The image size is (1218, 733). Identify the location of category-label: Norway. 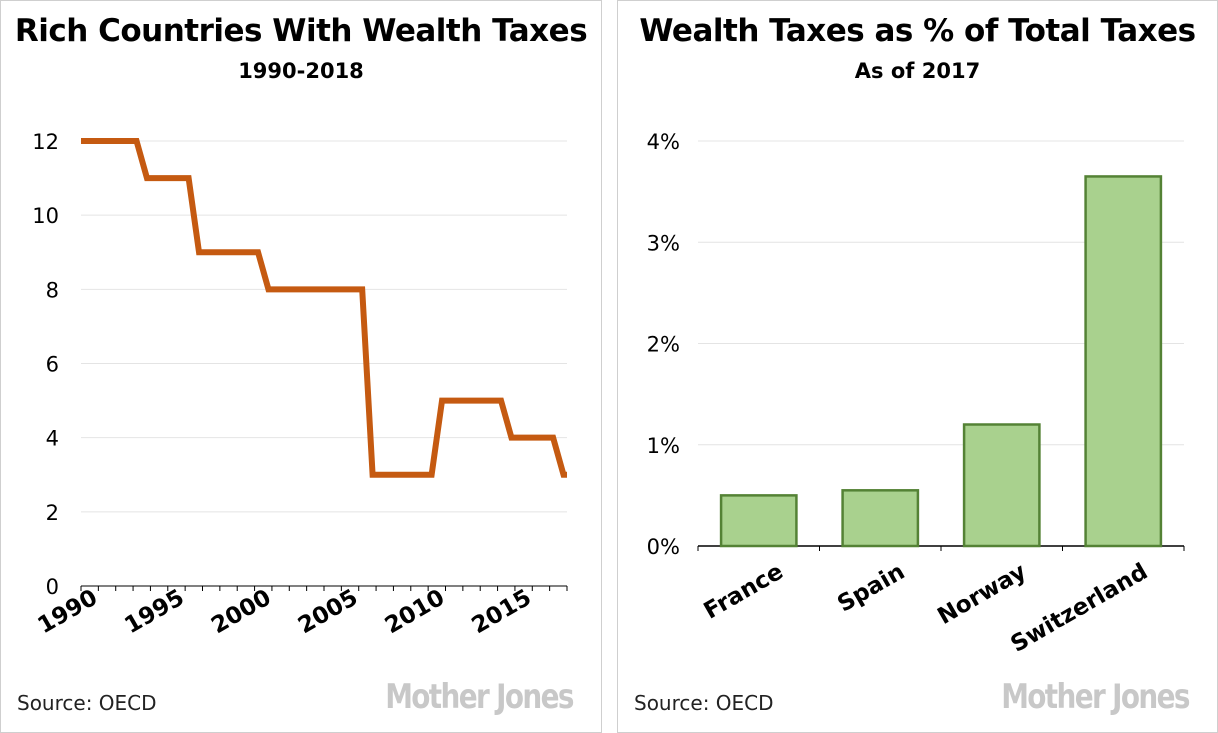
(981, 594).